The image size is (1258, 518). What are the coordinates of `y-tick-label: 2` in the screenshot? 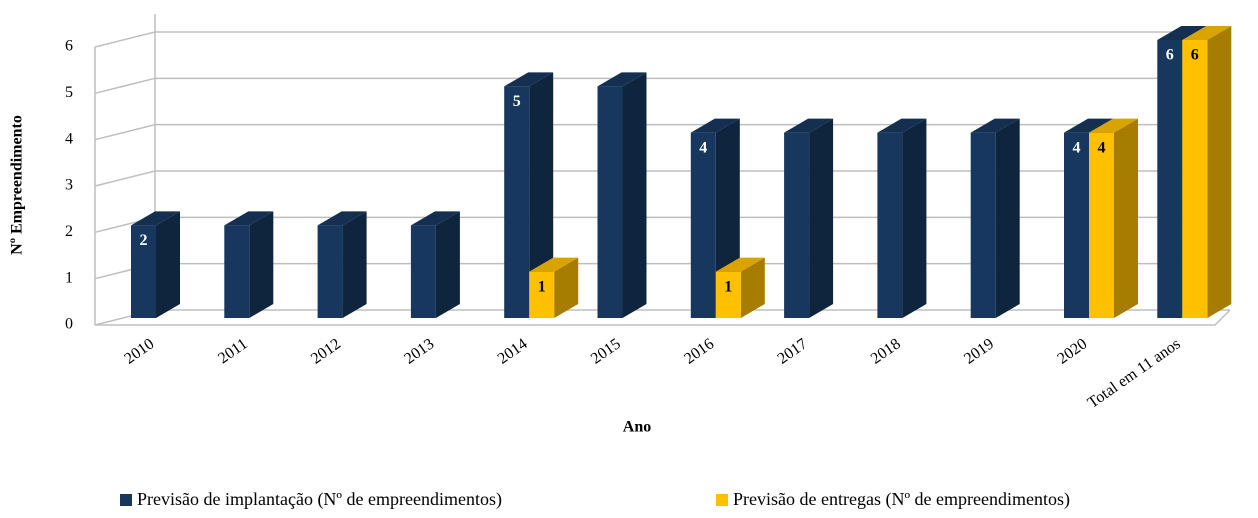 It's located at (69, 231).